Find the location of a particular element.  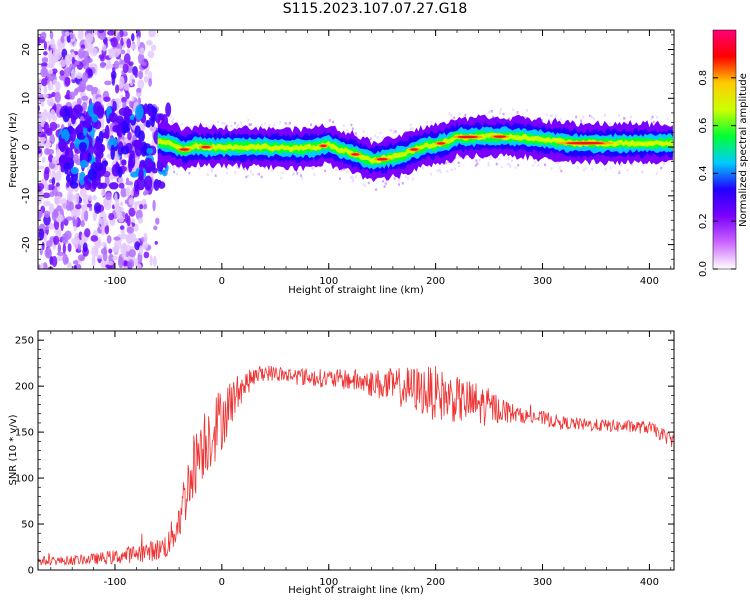

snr-x-tick-label: 100 is located at coordinates (328, 582).